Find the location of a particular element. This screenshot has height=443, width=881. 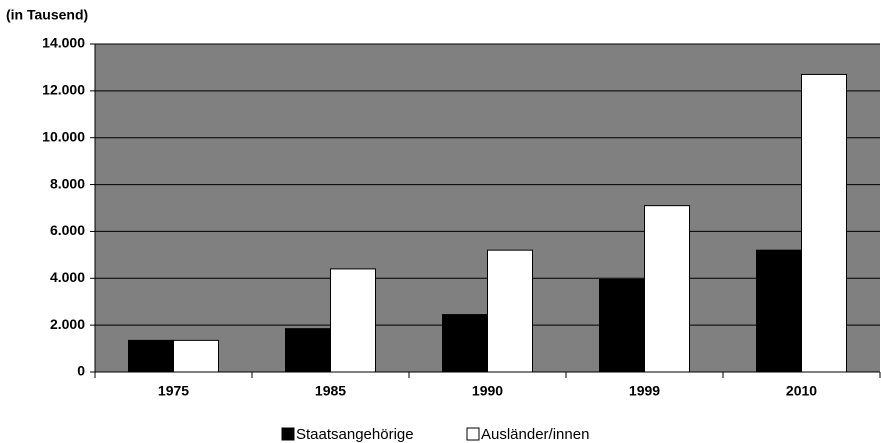

y-tick-label: 12.000 is located at coordinates (63, 90).